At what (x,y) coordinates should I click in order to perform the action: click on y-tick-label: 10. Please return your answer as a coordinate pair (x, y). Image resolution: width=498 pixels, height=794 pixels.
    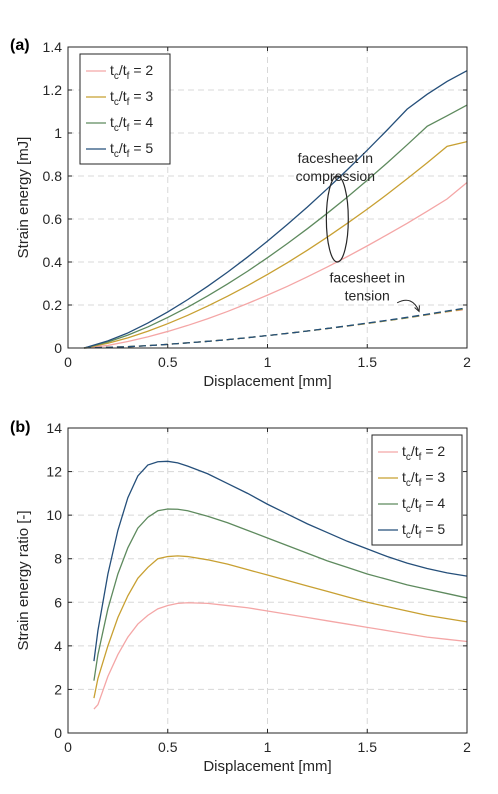
    Looking at the image, I should click on (54, 515).